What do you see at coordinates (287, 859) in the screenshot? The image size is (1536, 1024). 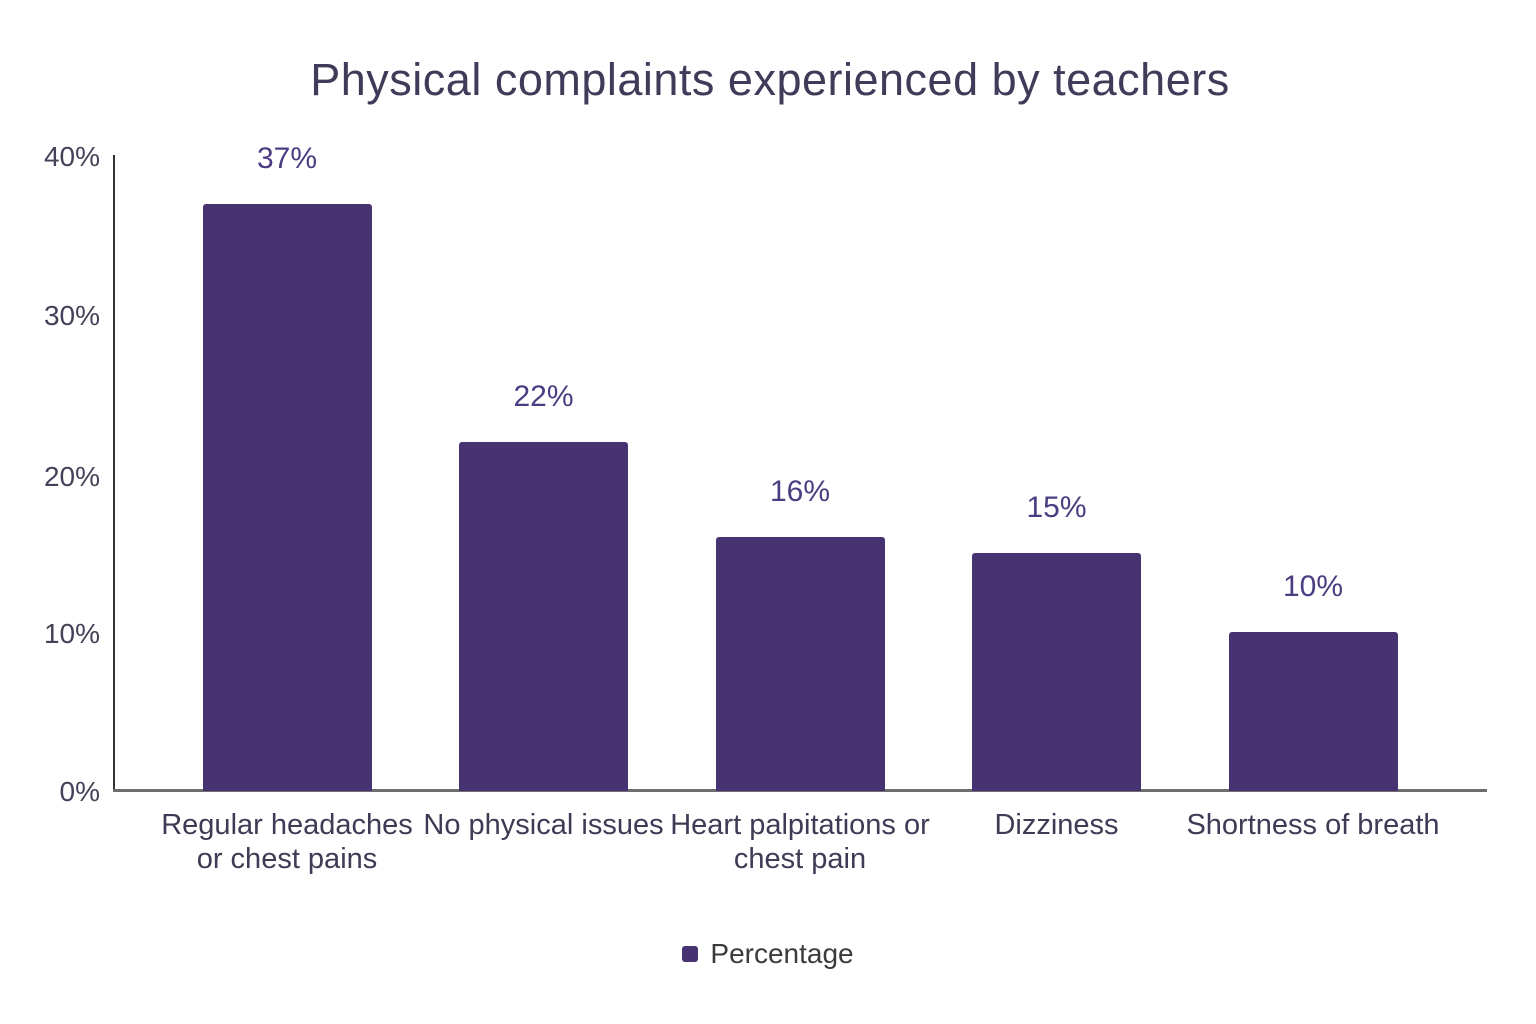 I see `x-axis-category-line: or chest pains` at bounding box center [287, 859].